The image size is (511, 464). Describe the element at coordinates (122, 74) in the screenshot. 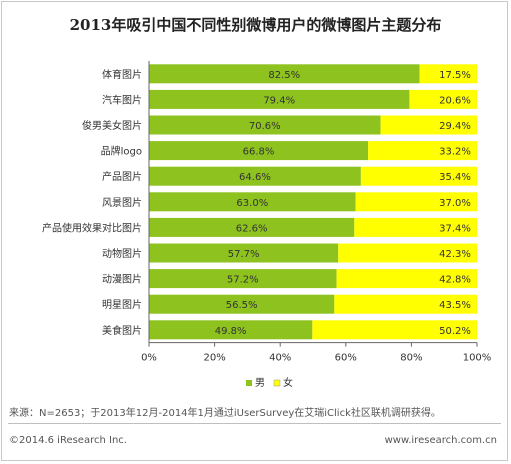

I see `category-label: 体育图片` at that location.